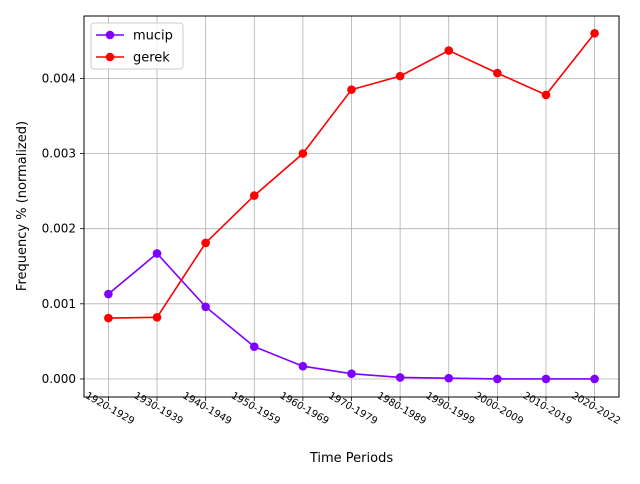 The width and height of the screenshot is (640, 484). What do you see at coordinates (59, 379) in the screenshot?
I see `y-tick-label: 0.000` at bounding box center [59, 379].